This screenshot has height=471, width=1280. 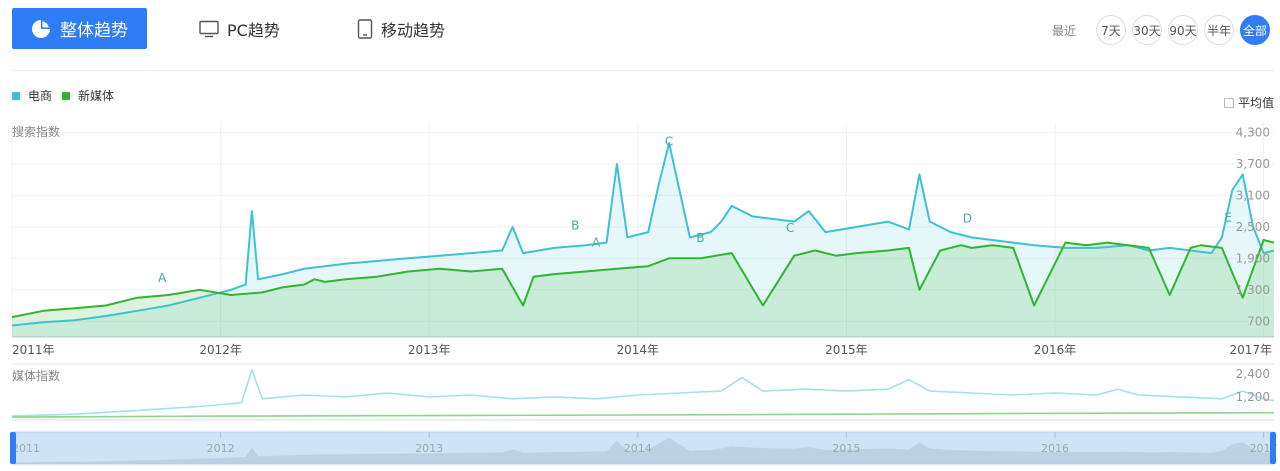 I want to click on navigator-silhouette, so click(x=643, y=451).